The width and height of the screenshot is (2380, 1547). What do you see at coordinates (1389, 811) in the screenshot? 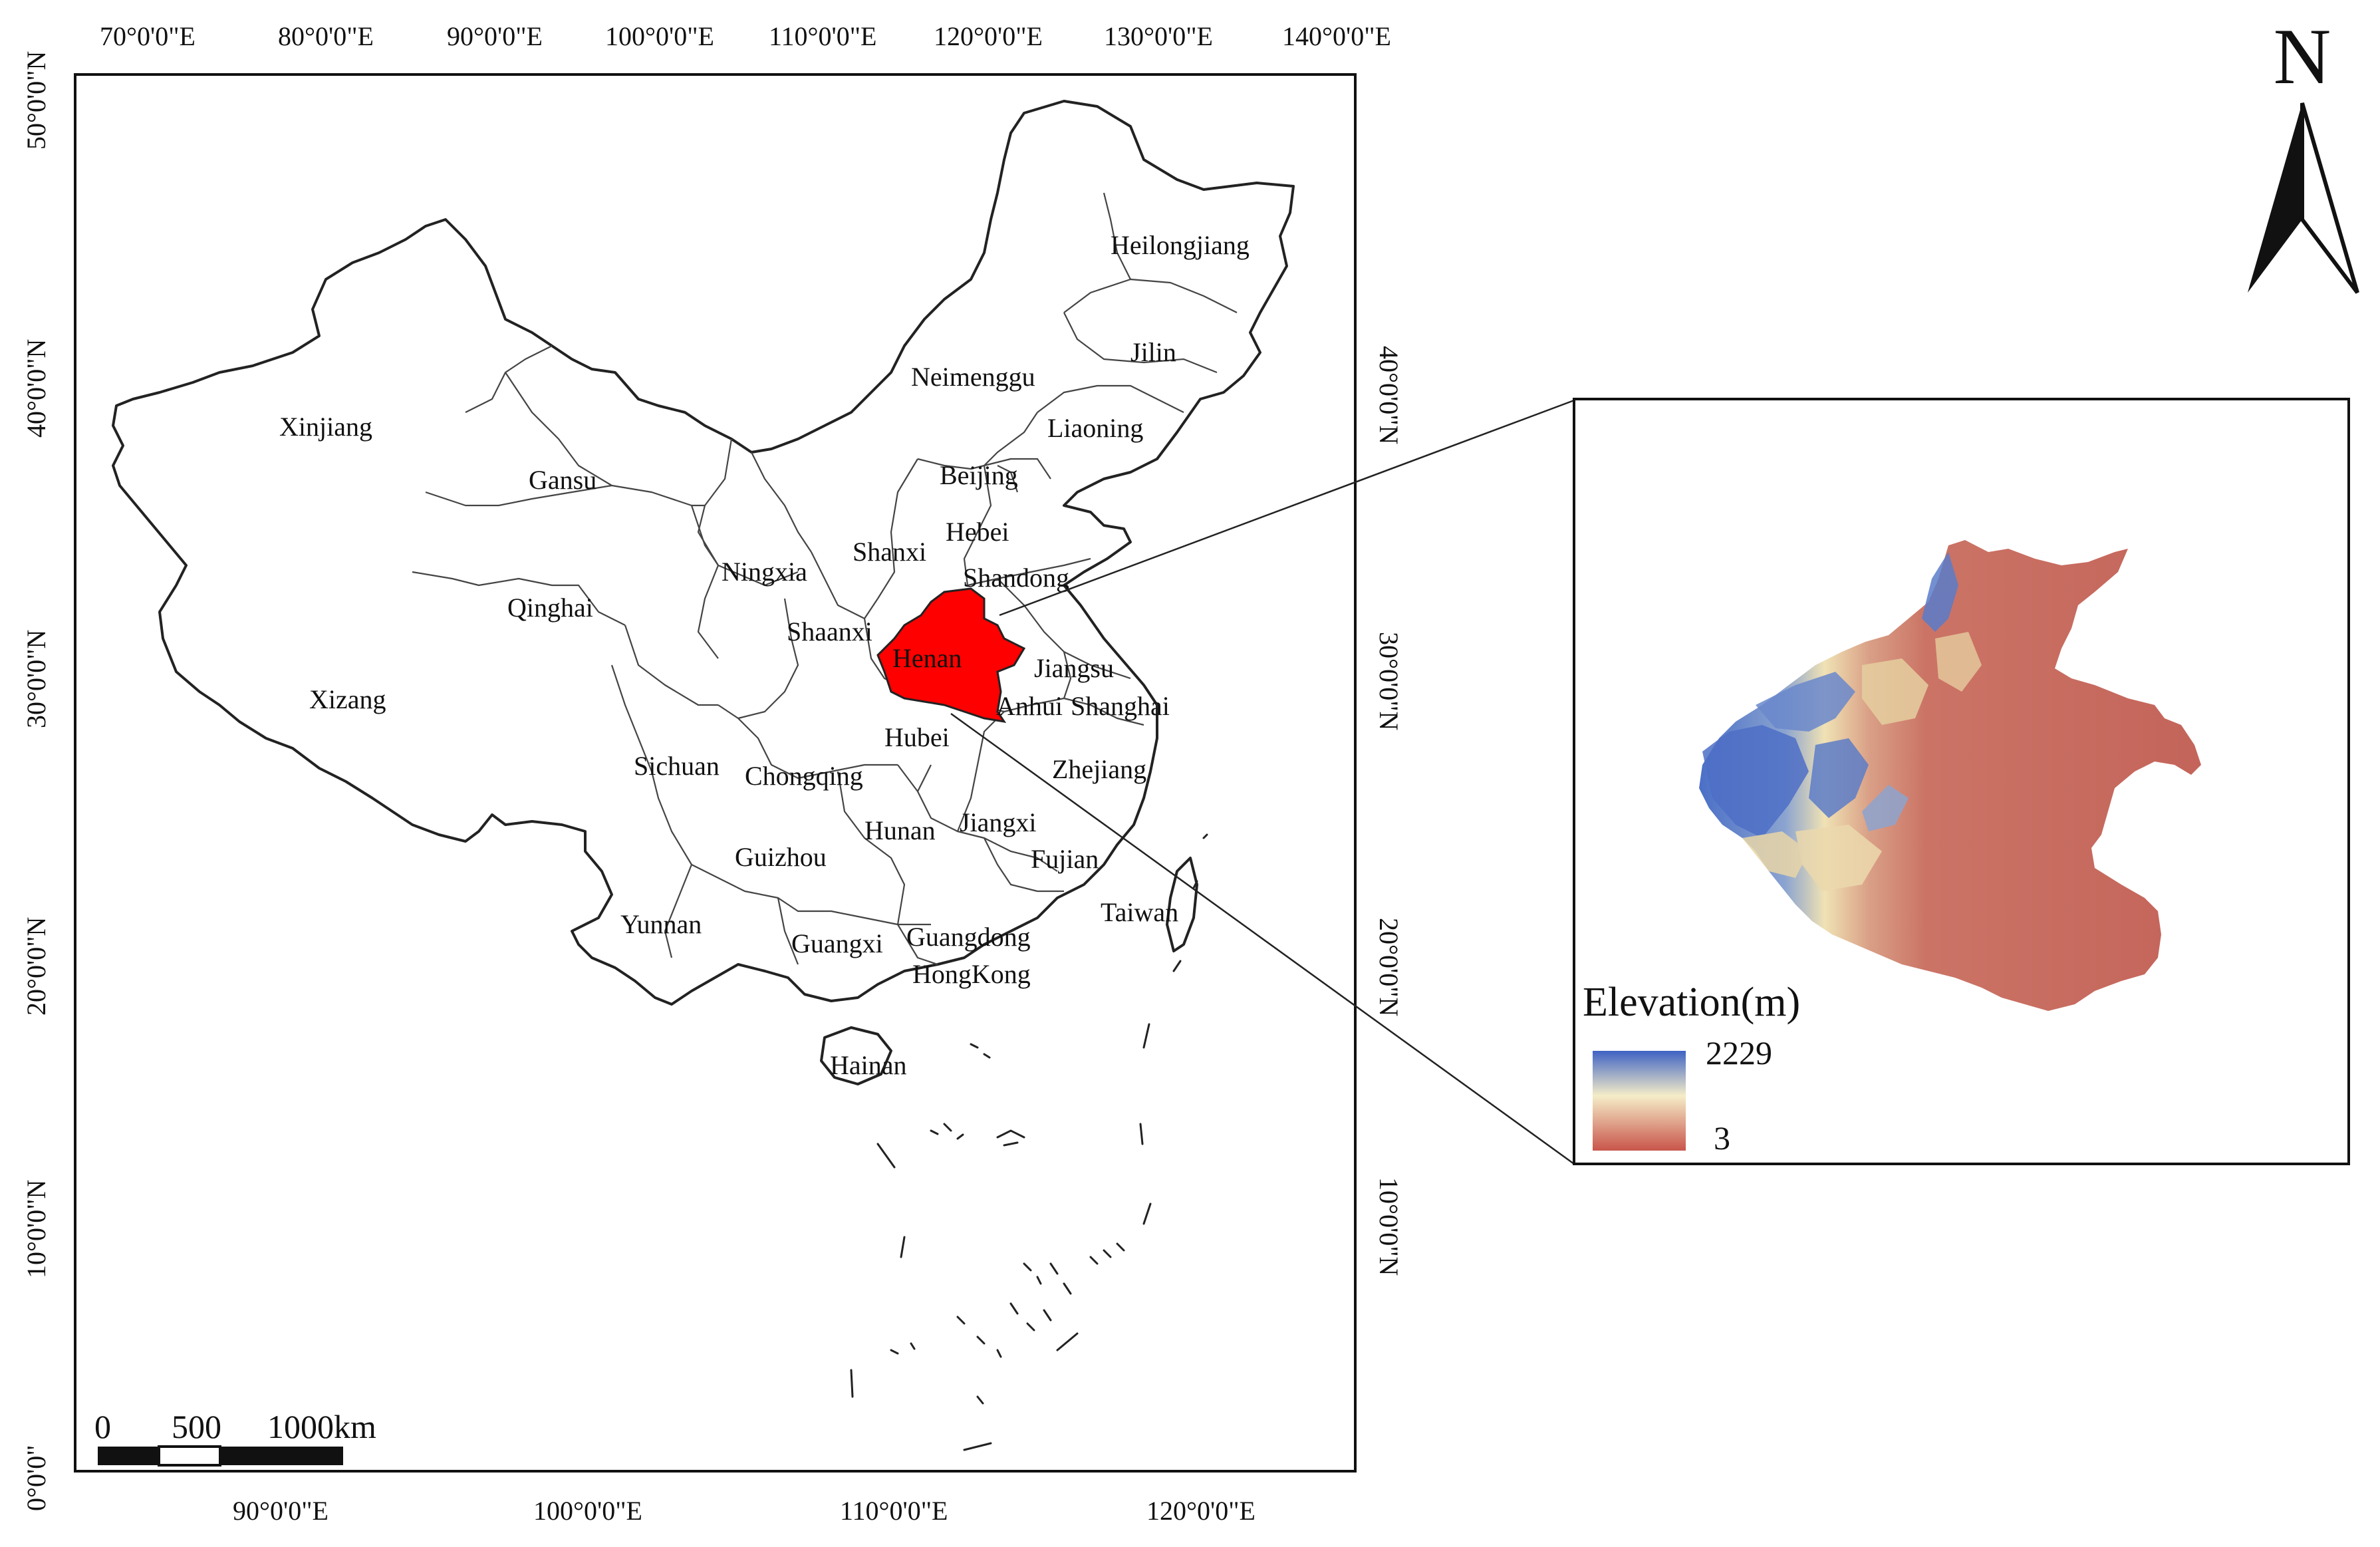
I see `right-latitude-labels: 40°0'0"N 30°0'0"N 20°0'0"N 10°0'0"N` at bounding box center [1389, 811].